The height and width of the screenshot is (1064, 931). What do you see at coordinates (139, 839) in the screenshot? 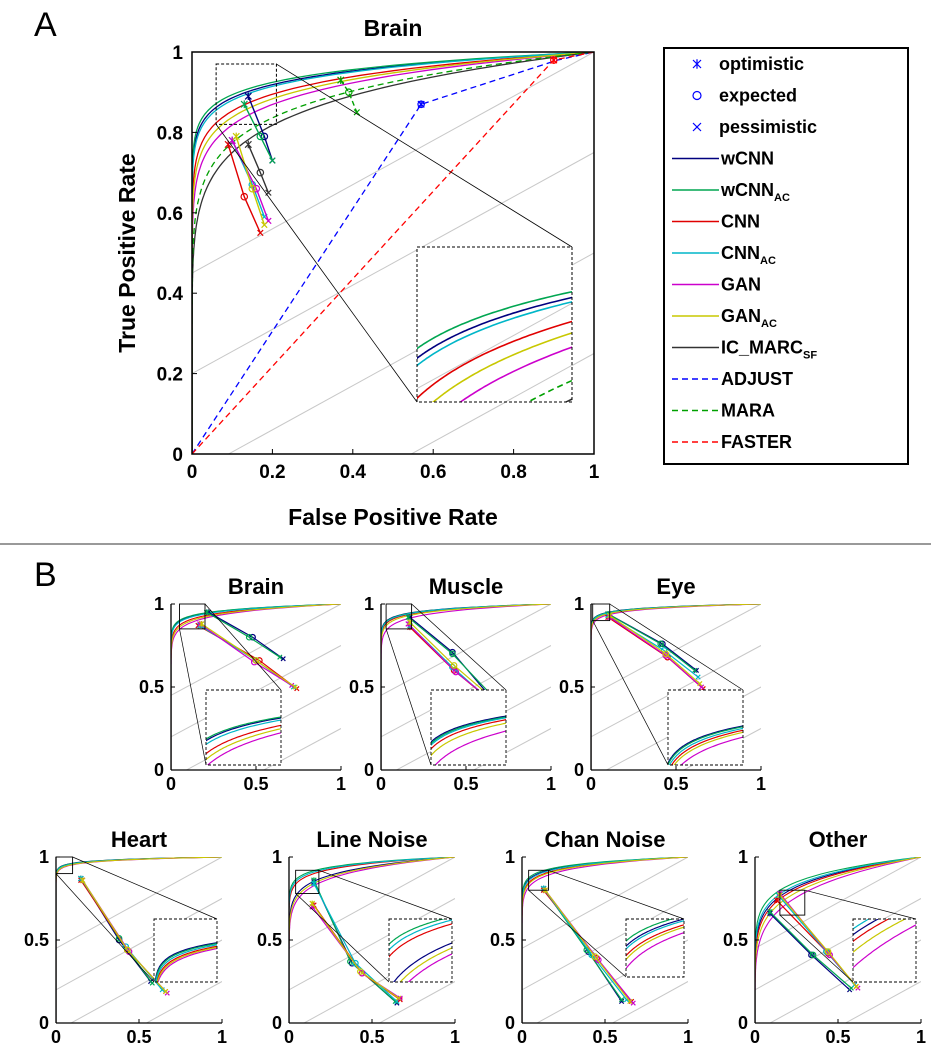
I see `subchart-title: Heart` at bounding box center [139, 839].